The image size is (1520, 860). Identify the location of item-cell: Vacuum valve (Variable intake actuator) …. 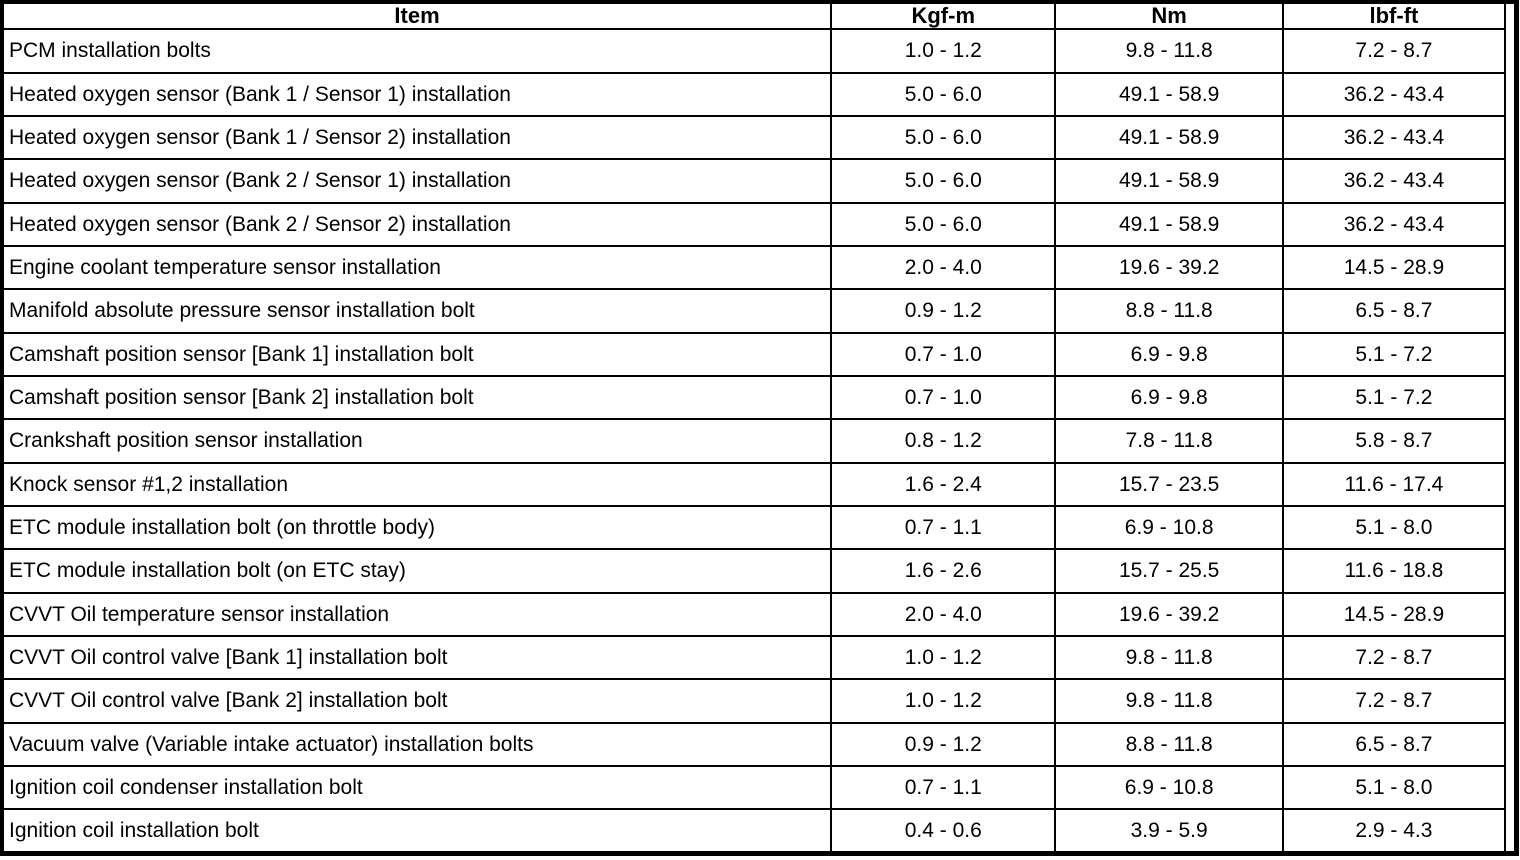
(418, 744).